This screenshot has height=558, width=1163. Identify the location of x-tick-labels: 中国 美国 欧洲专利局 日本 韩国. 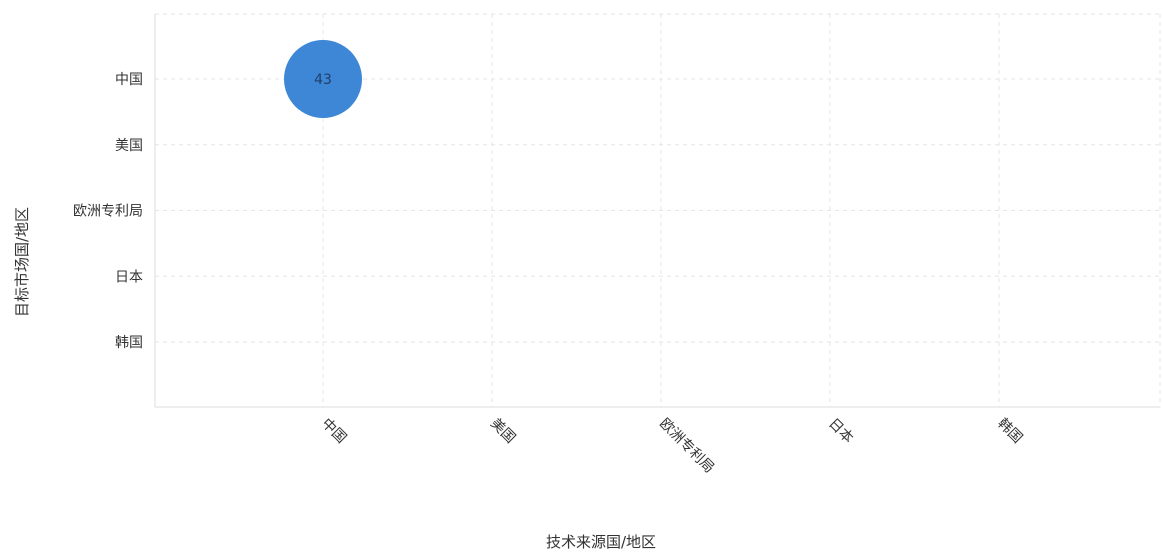
(671, 446).